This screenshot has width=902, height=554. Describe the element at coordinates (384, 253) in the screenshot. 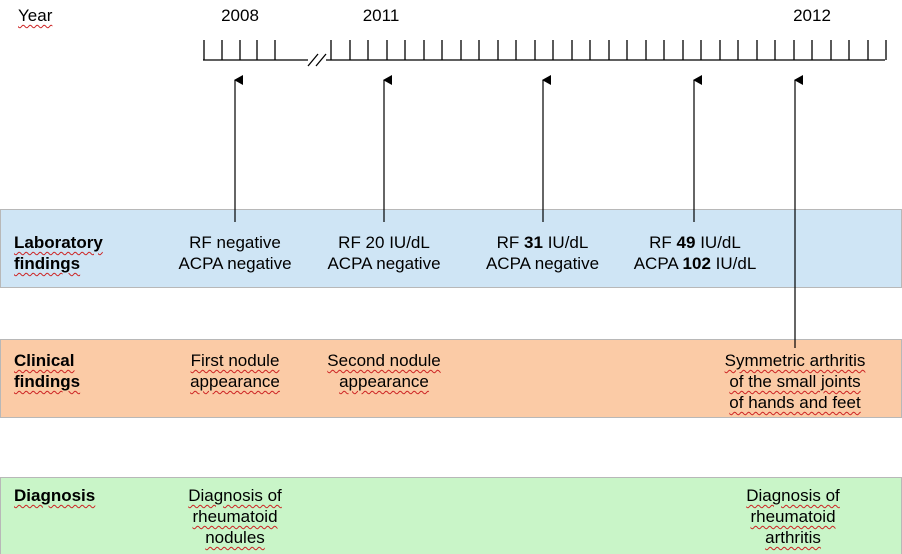

I see `lab-finding-2011: RF 20 IU/dL ACPA negative` at that location.